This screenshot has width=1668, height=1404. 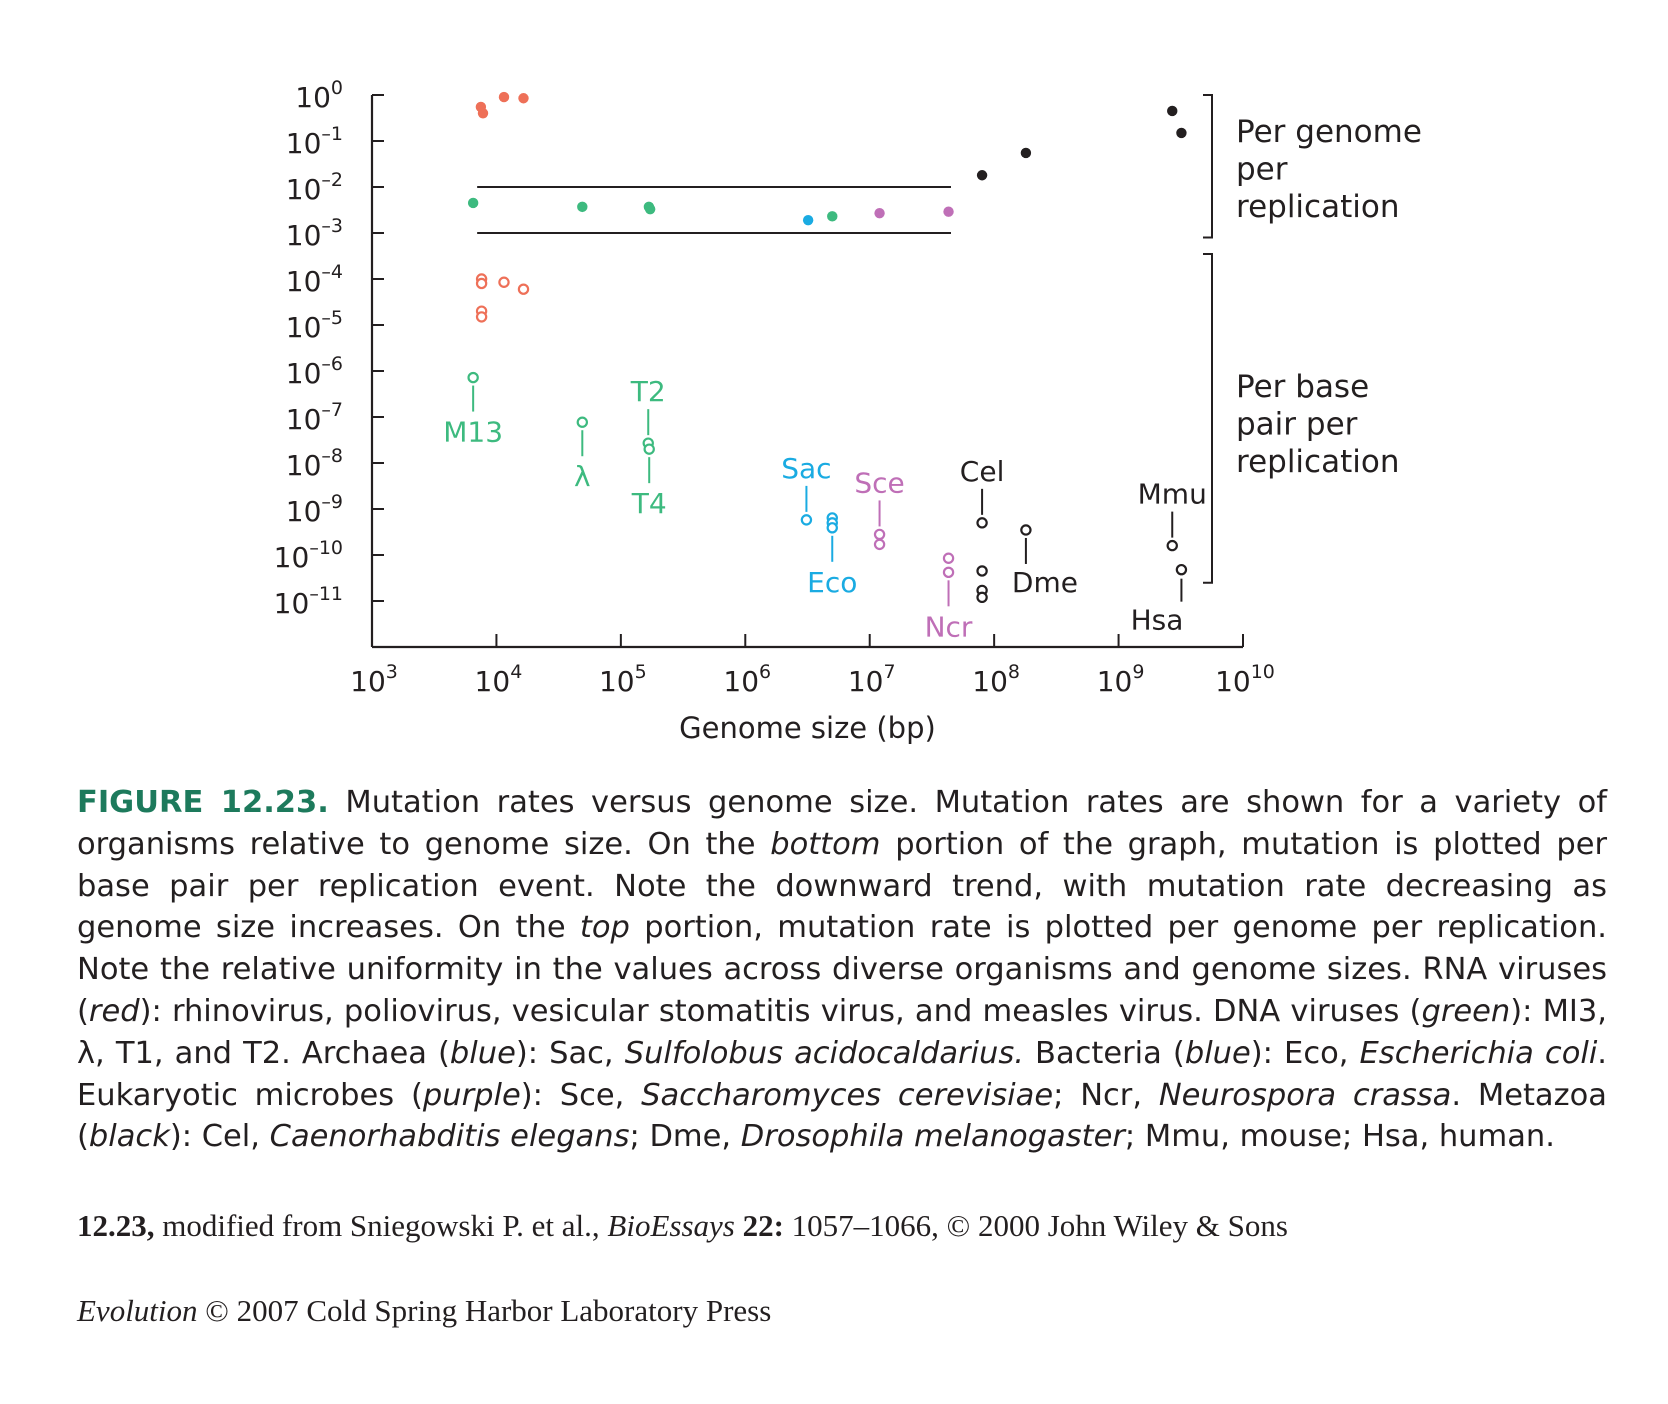 What do you see at coordinates (1104, 1053) in the screenshot?
I see `caption-text: Bacteria (` at bounding box center [1104, 1053].